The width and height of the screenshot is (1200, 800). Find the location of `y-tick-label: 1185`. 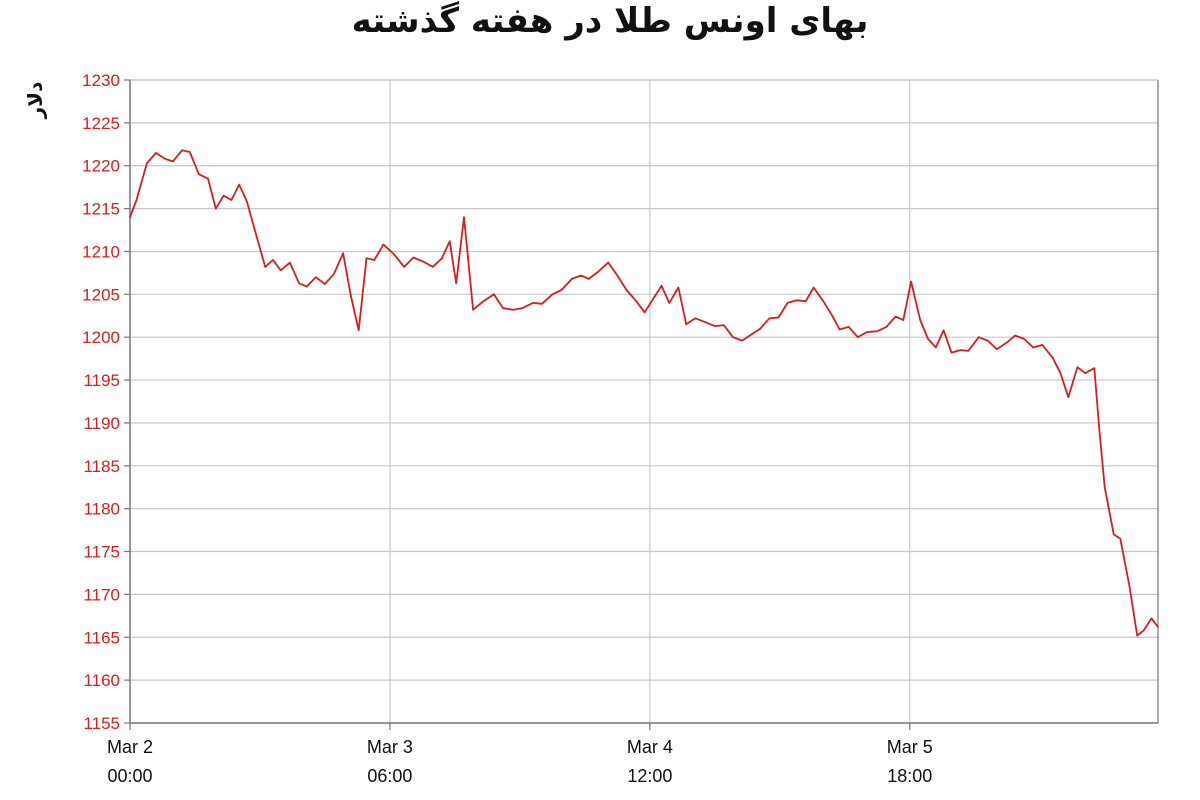

y-tick-label: 1185 is located at coordinates (101, 466).